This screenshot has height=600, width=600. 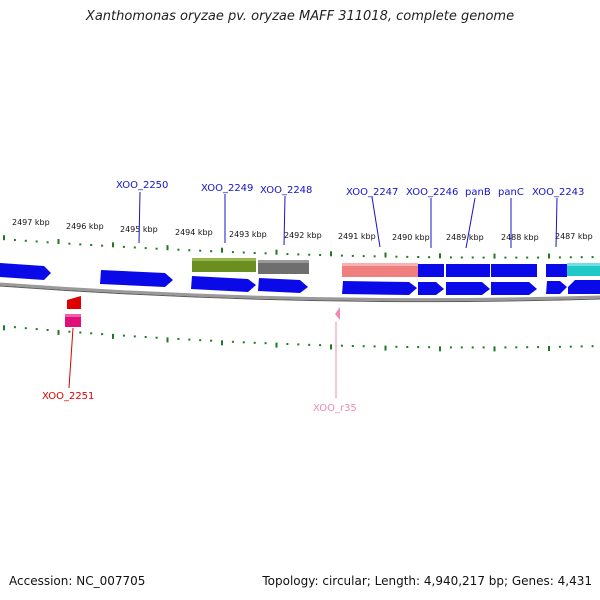 What do you see at coordinates (574, 236) in the screenshot?
I see `kbp-label: 2487 kbp` at bounding box center [574, 236].